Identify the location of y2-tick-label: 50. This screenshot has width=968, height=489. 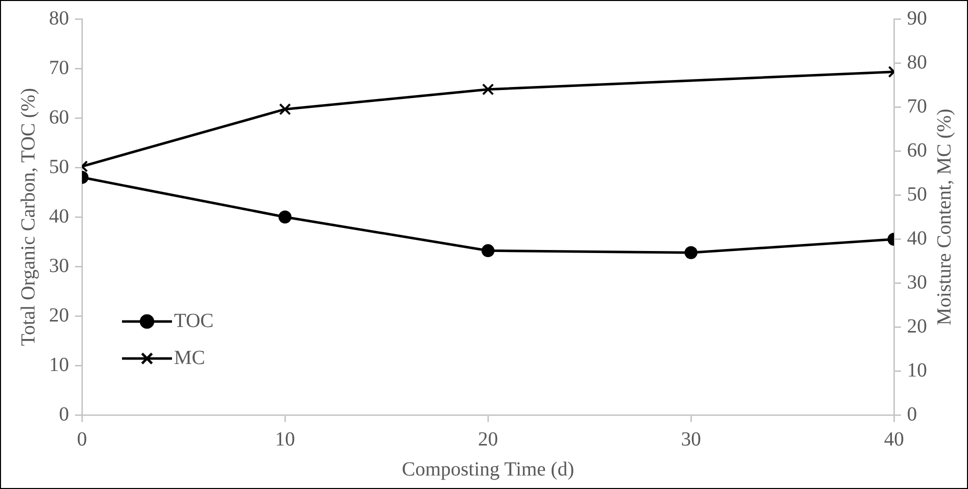
(917, 194).